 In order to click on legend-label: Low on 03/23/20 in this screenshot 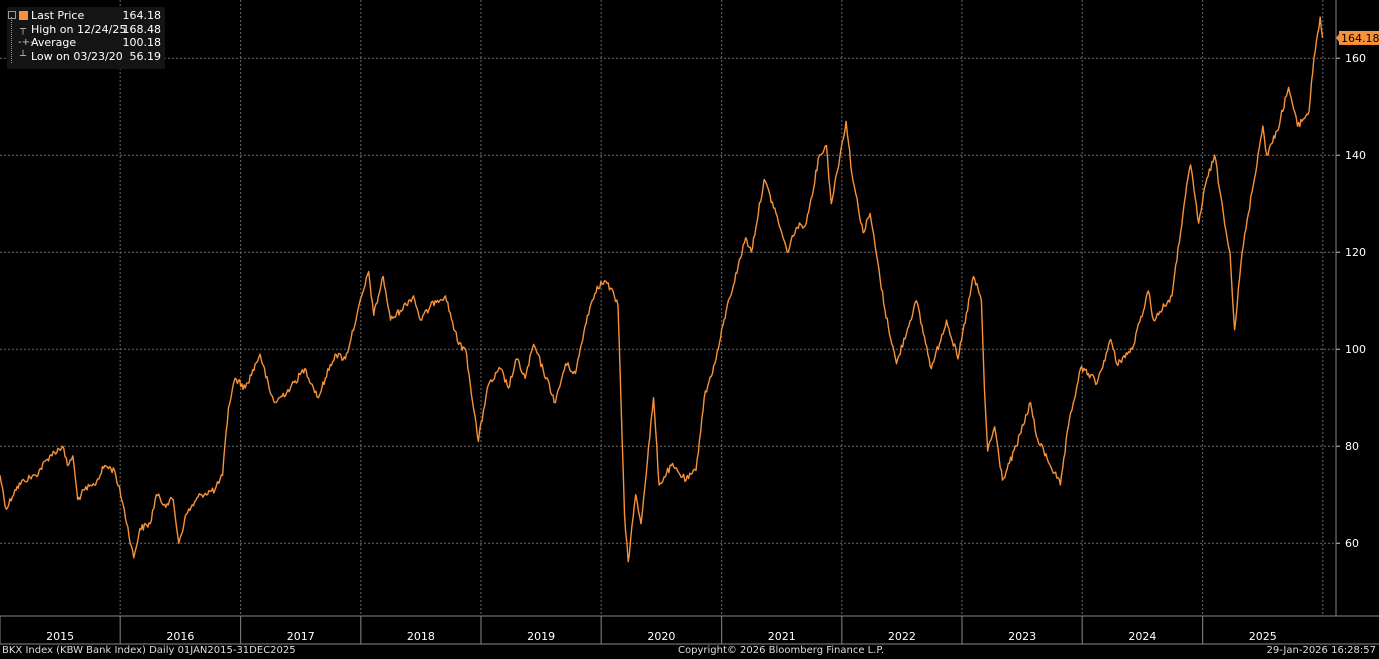, I will do `click(77, 56)`.